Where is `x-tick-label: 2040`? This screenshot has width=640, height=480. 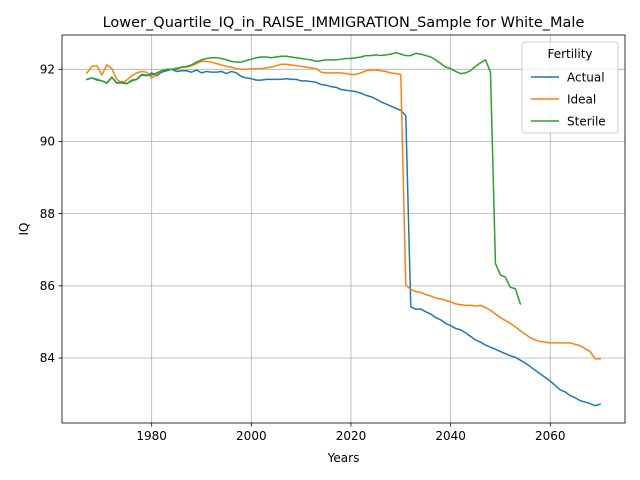 x-tick-label: 2040 is located at coordinates (450, 436).